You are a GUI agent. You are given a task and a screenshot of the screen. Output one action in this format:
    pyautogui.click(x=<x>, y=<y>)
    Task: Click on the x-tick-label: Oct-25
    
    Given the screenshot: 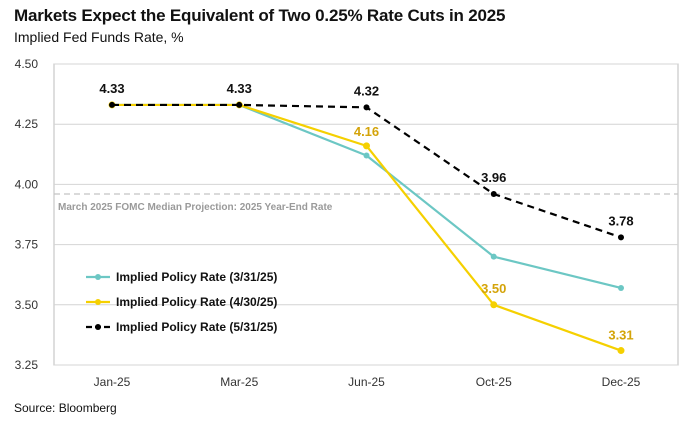 What is the action you would take?
    pyautogui.click(x=494, y=382)
    